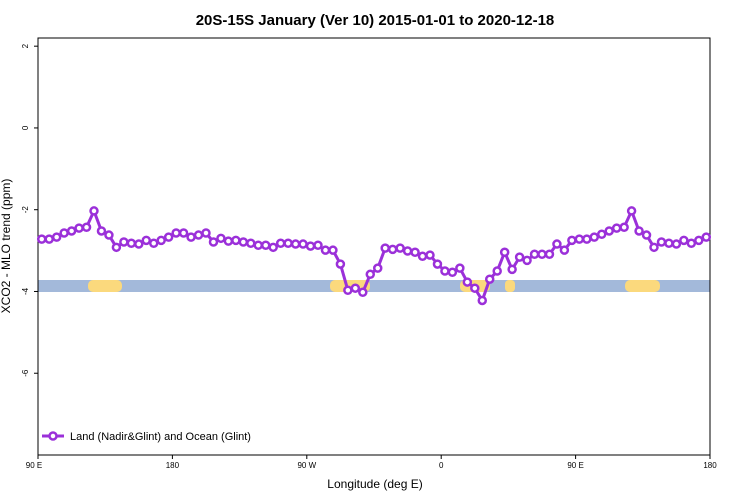 This screenshot has width=750, height=500. I want to click on y-tick-label: 0, so click(25, 127).